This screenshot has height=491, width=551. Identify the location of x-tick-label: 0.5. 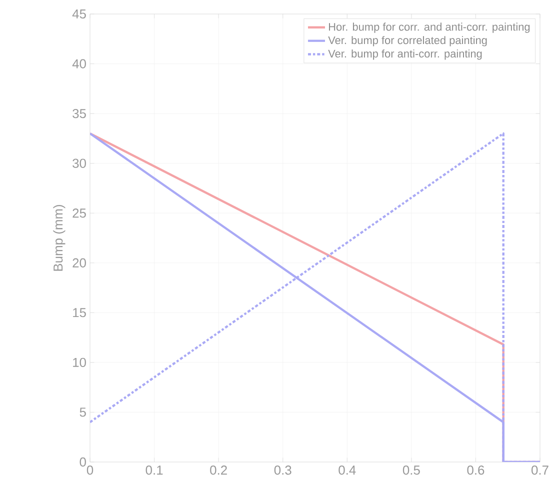
(411, 470).